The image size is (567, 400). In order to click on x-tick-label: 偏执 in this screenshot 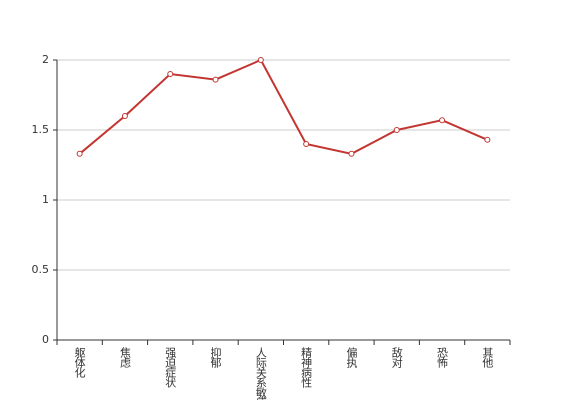, I will do `click(351, 357)`.